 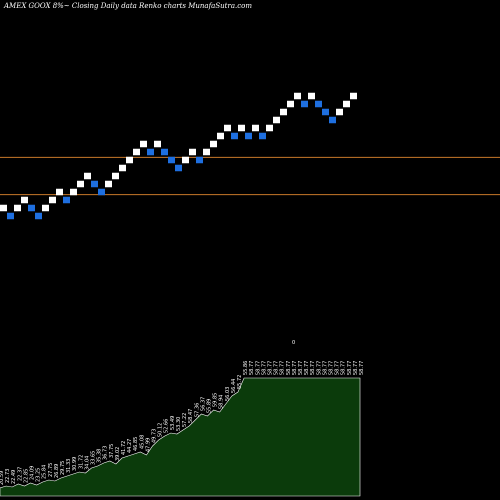 I want to click on volume-label: 46.85, so click(x=136, y=444).